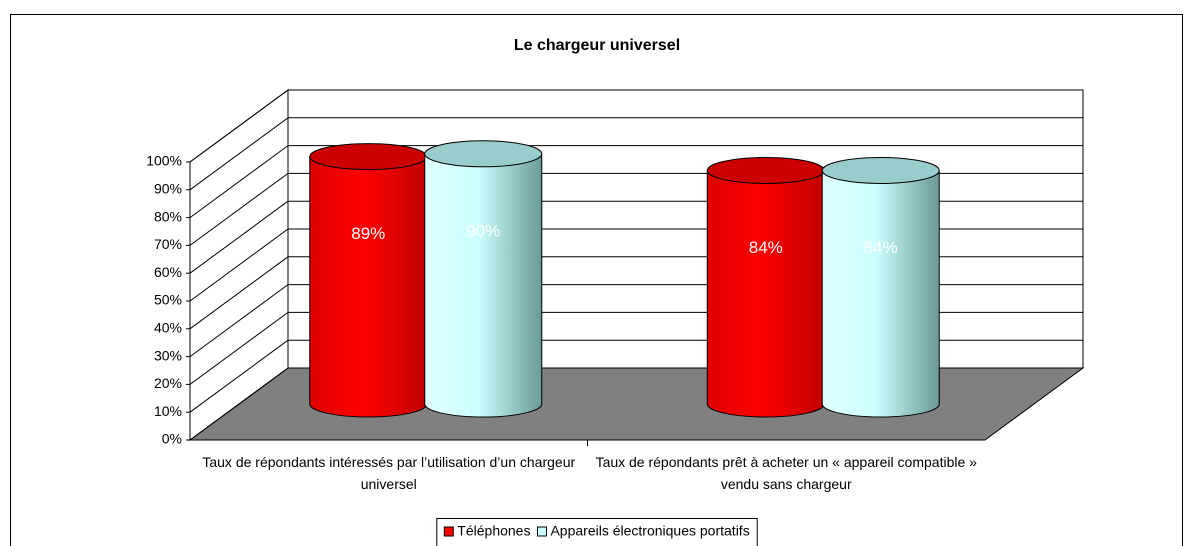 The width and height of the screenshot is (1192, 546). Describe the element at coordinates (164, 161) in the screenshot. I see `y-tick-label: 100%` at that location.